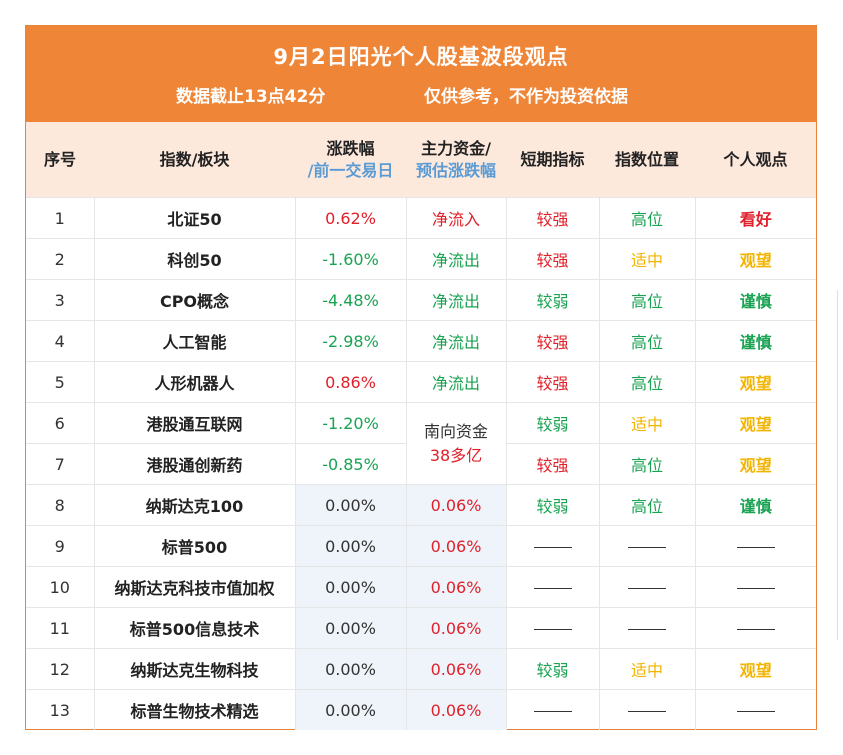  Describe the element at coordinates (194, 218) in the screenshot. I see `cell-name: 北证50` at that location.